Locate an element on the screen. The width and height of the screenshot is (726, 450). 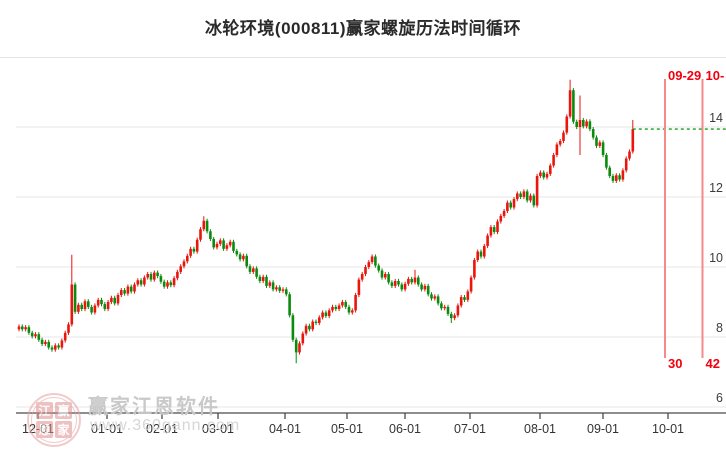
watermark-site: www.360gann.com is located at coordinates (165, 425).